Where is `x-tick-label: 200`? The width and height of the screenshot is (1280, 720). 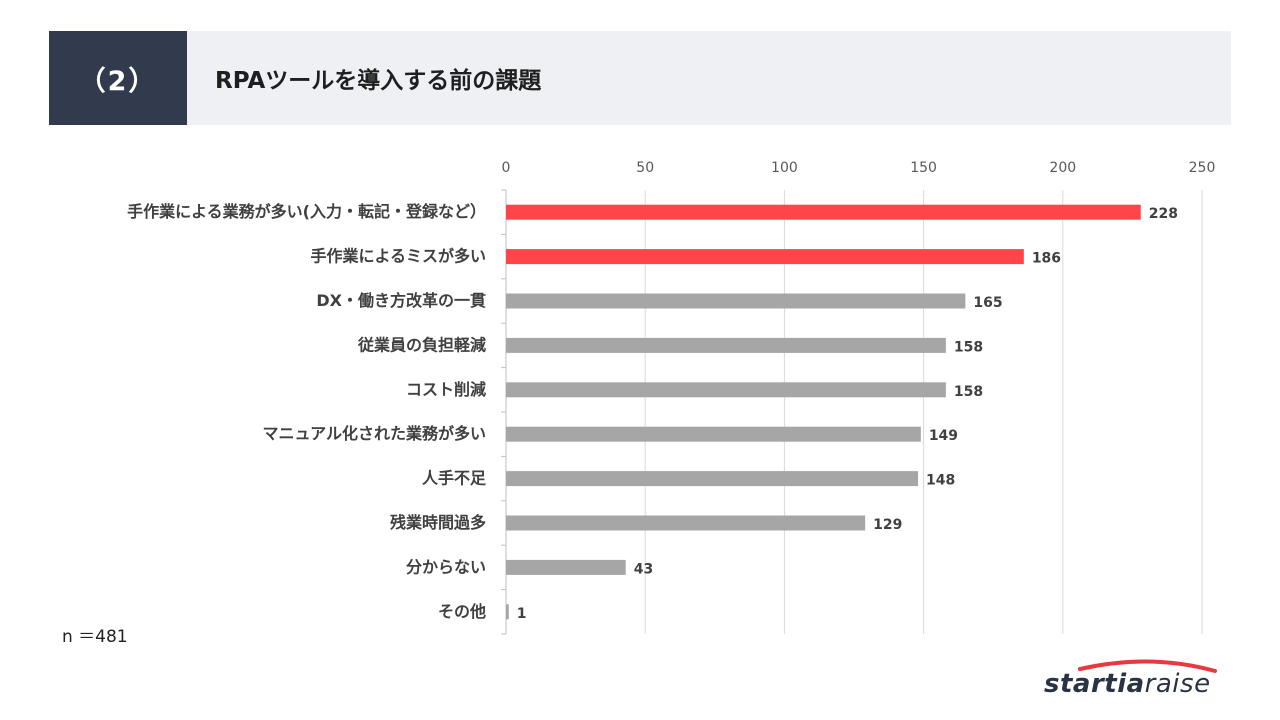
x-tick-label: 200 is located at coordinates (1062, 168).